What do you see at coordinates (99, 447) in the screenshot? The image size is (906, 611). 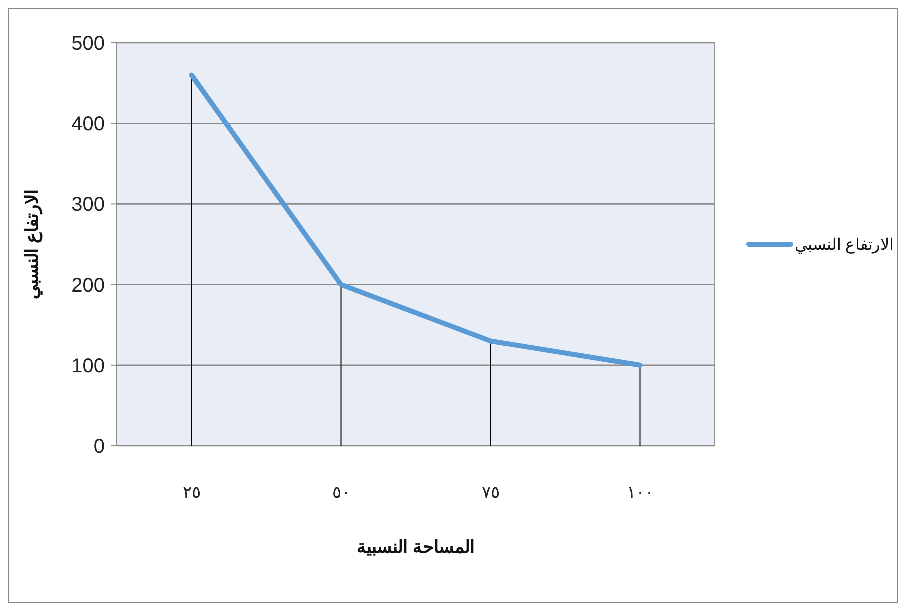 I see `y-tick-label: 0` at bounding box center [99, 447].